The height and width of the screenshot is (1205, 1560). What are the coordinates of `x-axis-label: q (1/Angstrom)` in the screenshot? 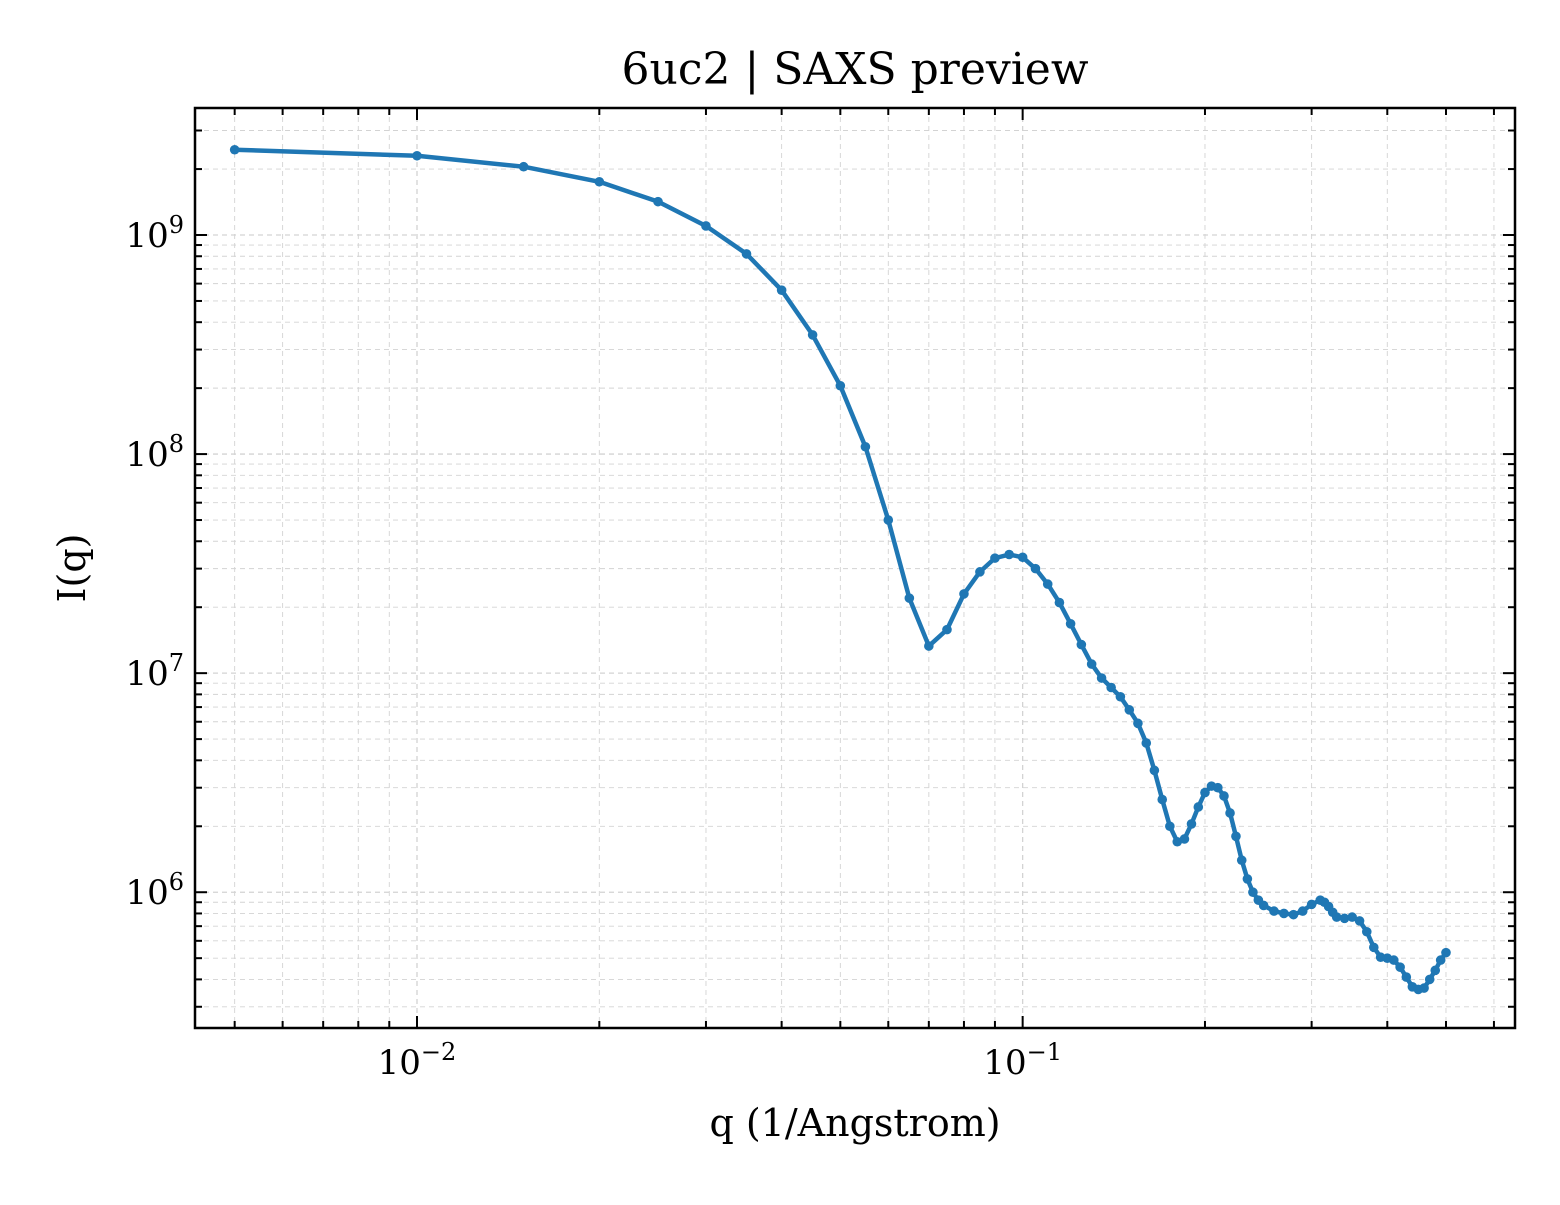 It's located at (854, 1123).